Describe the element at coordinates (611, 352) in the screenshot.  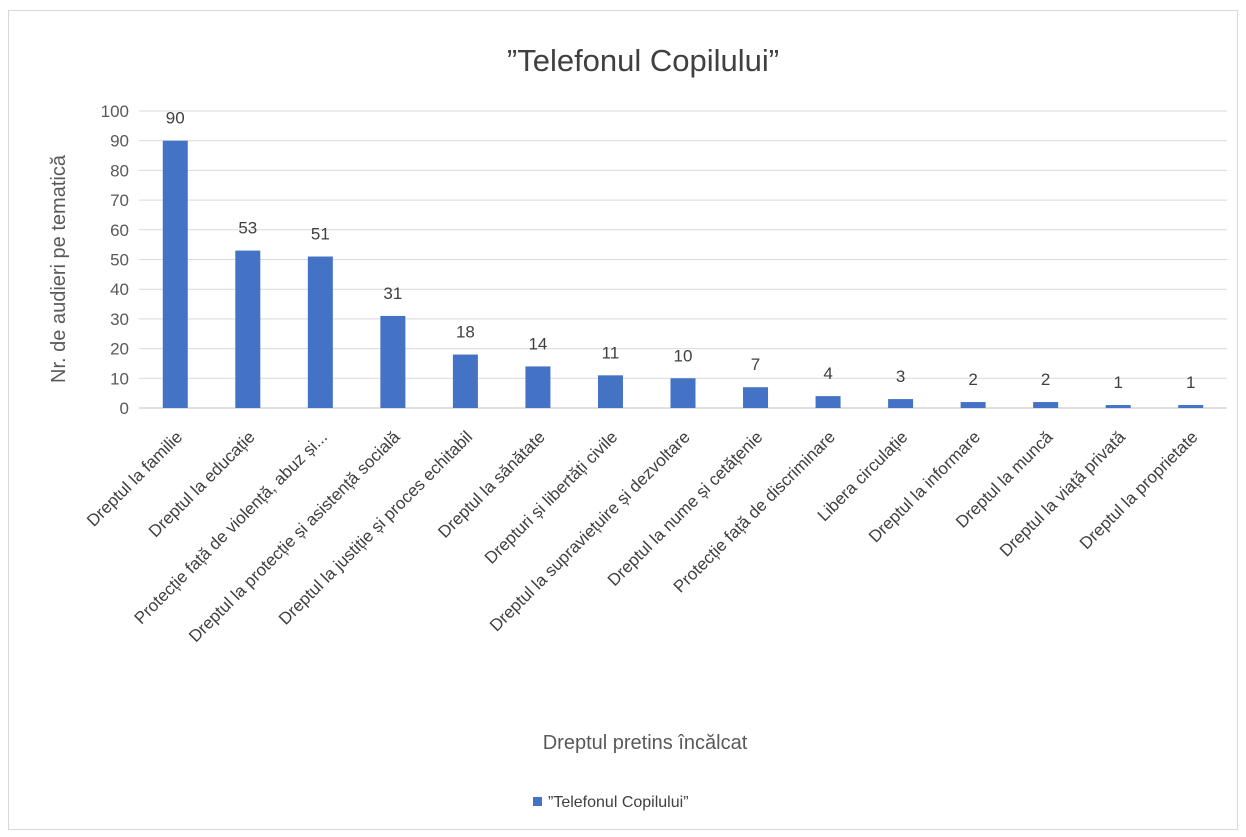
I see `data-label: 11` at that location.